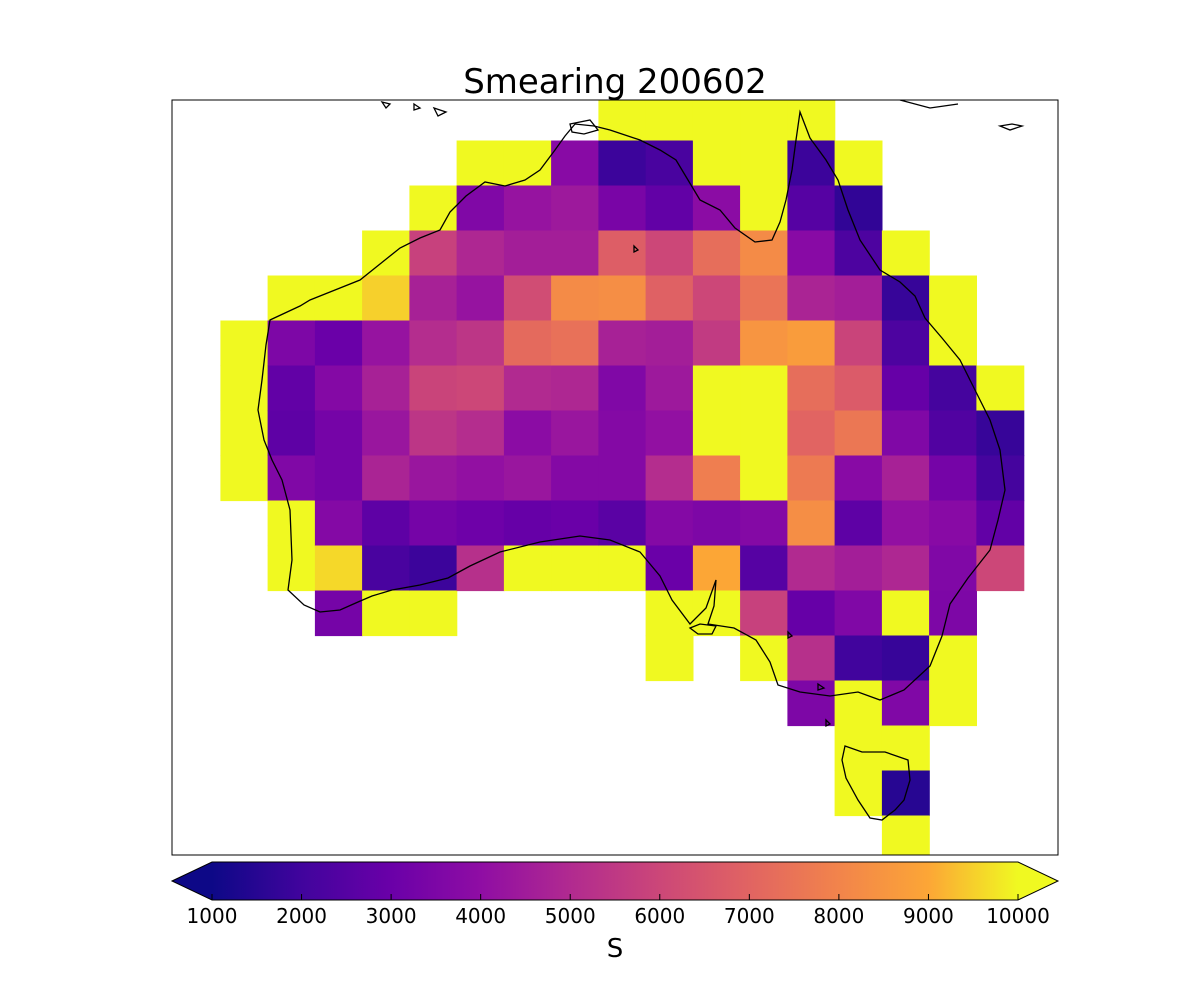 The image size is (1200, 1000). What do you see at coordinates (615, 82) in the screenshot?
I see `chart-title: Smearing 200602` at bounding box center [615, 82].